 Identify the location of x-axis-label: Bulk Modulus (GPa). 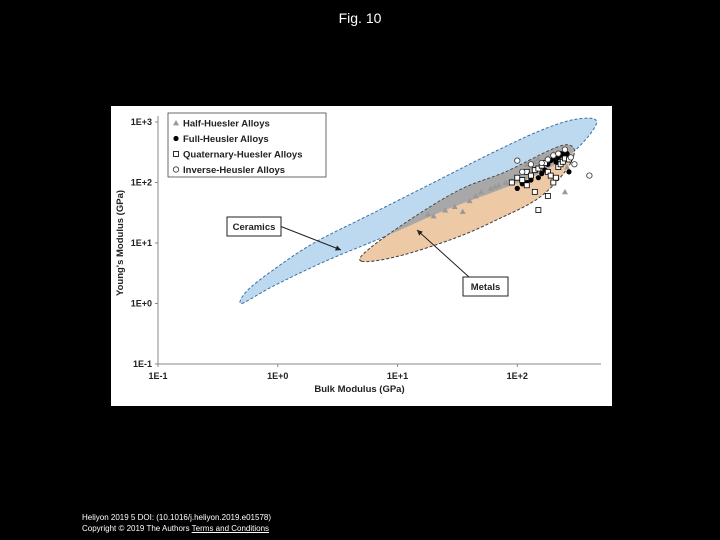
(359, 389).